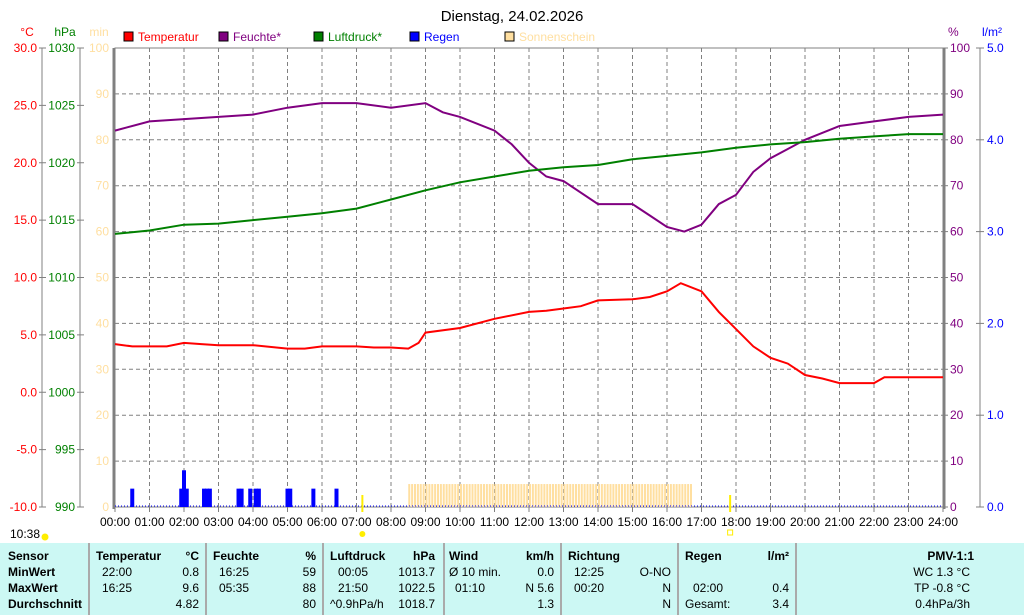  I want to click on wind-column: Wind km/h Ø 10 min. 0.0 01:10 N 5.6 1.3, so click(501, 579).